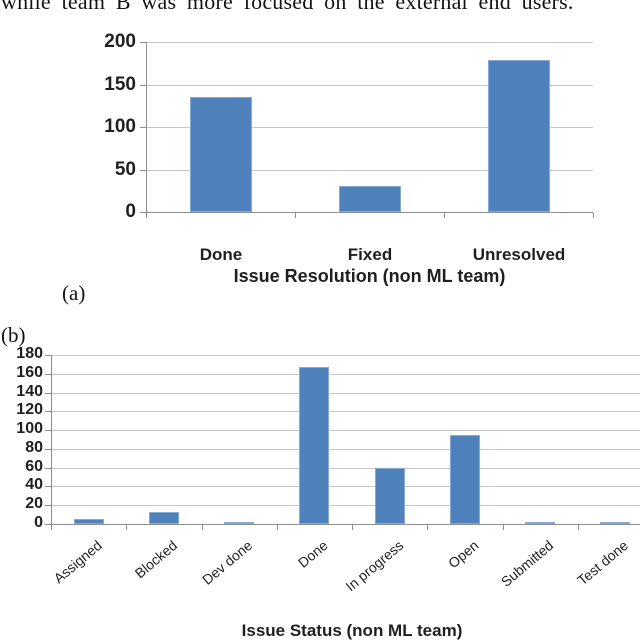  What do you see at coordinates (369, 276) in the screenshot?
I see `chart-a-title: Issue Resolution (non ML team)` at bounding box center [369, 276].